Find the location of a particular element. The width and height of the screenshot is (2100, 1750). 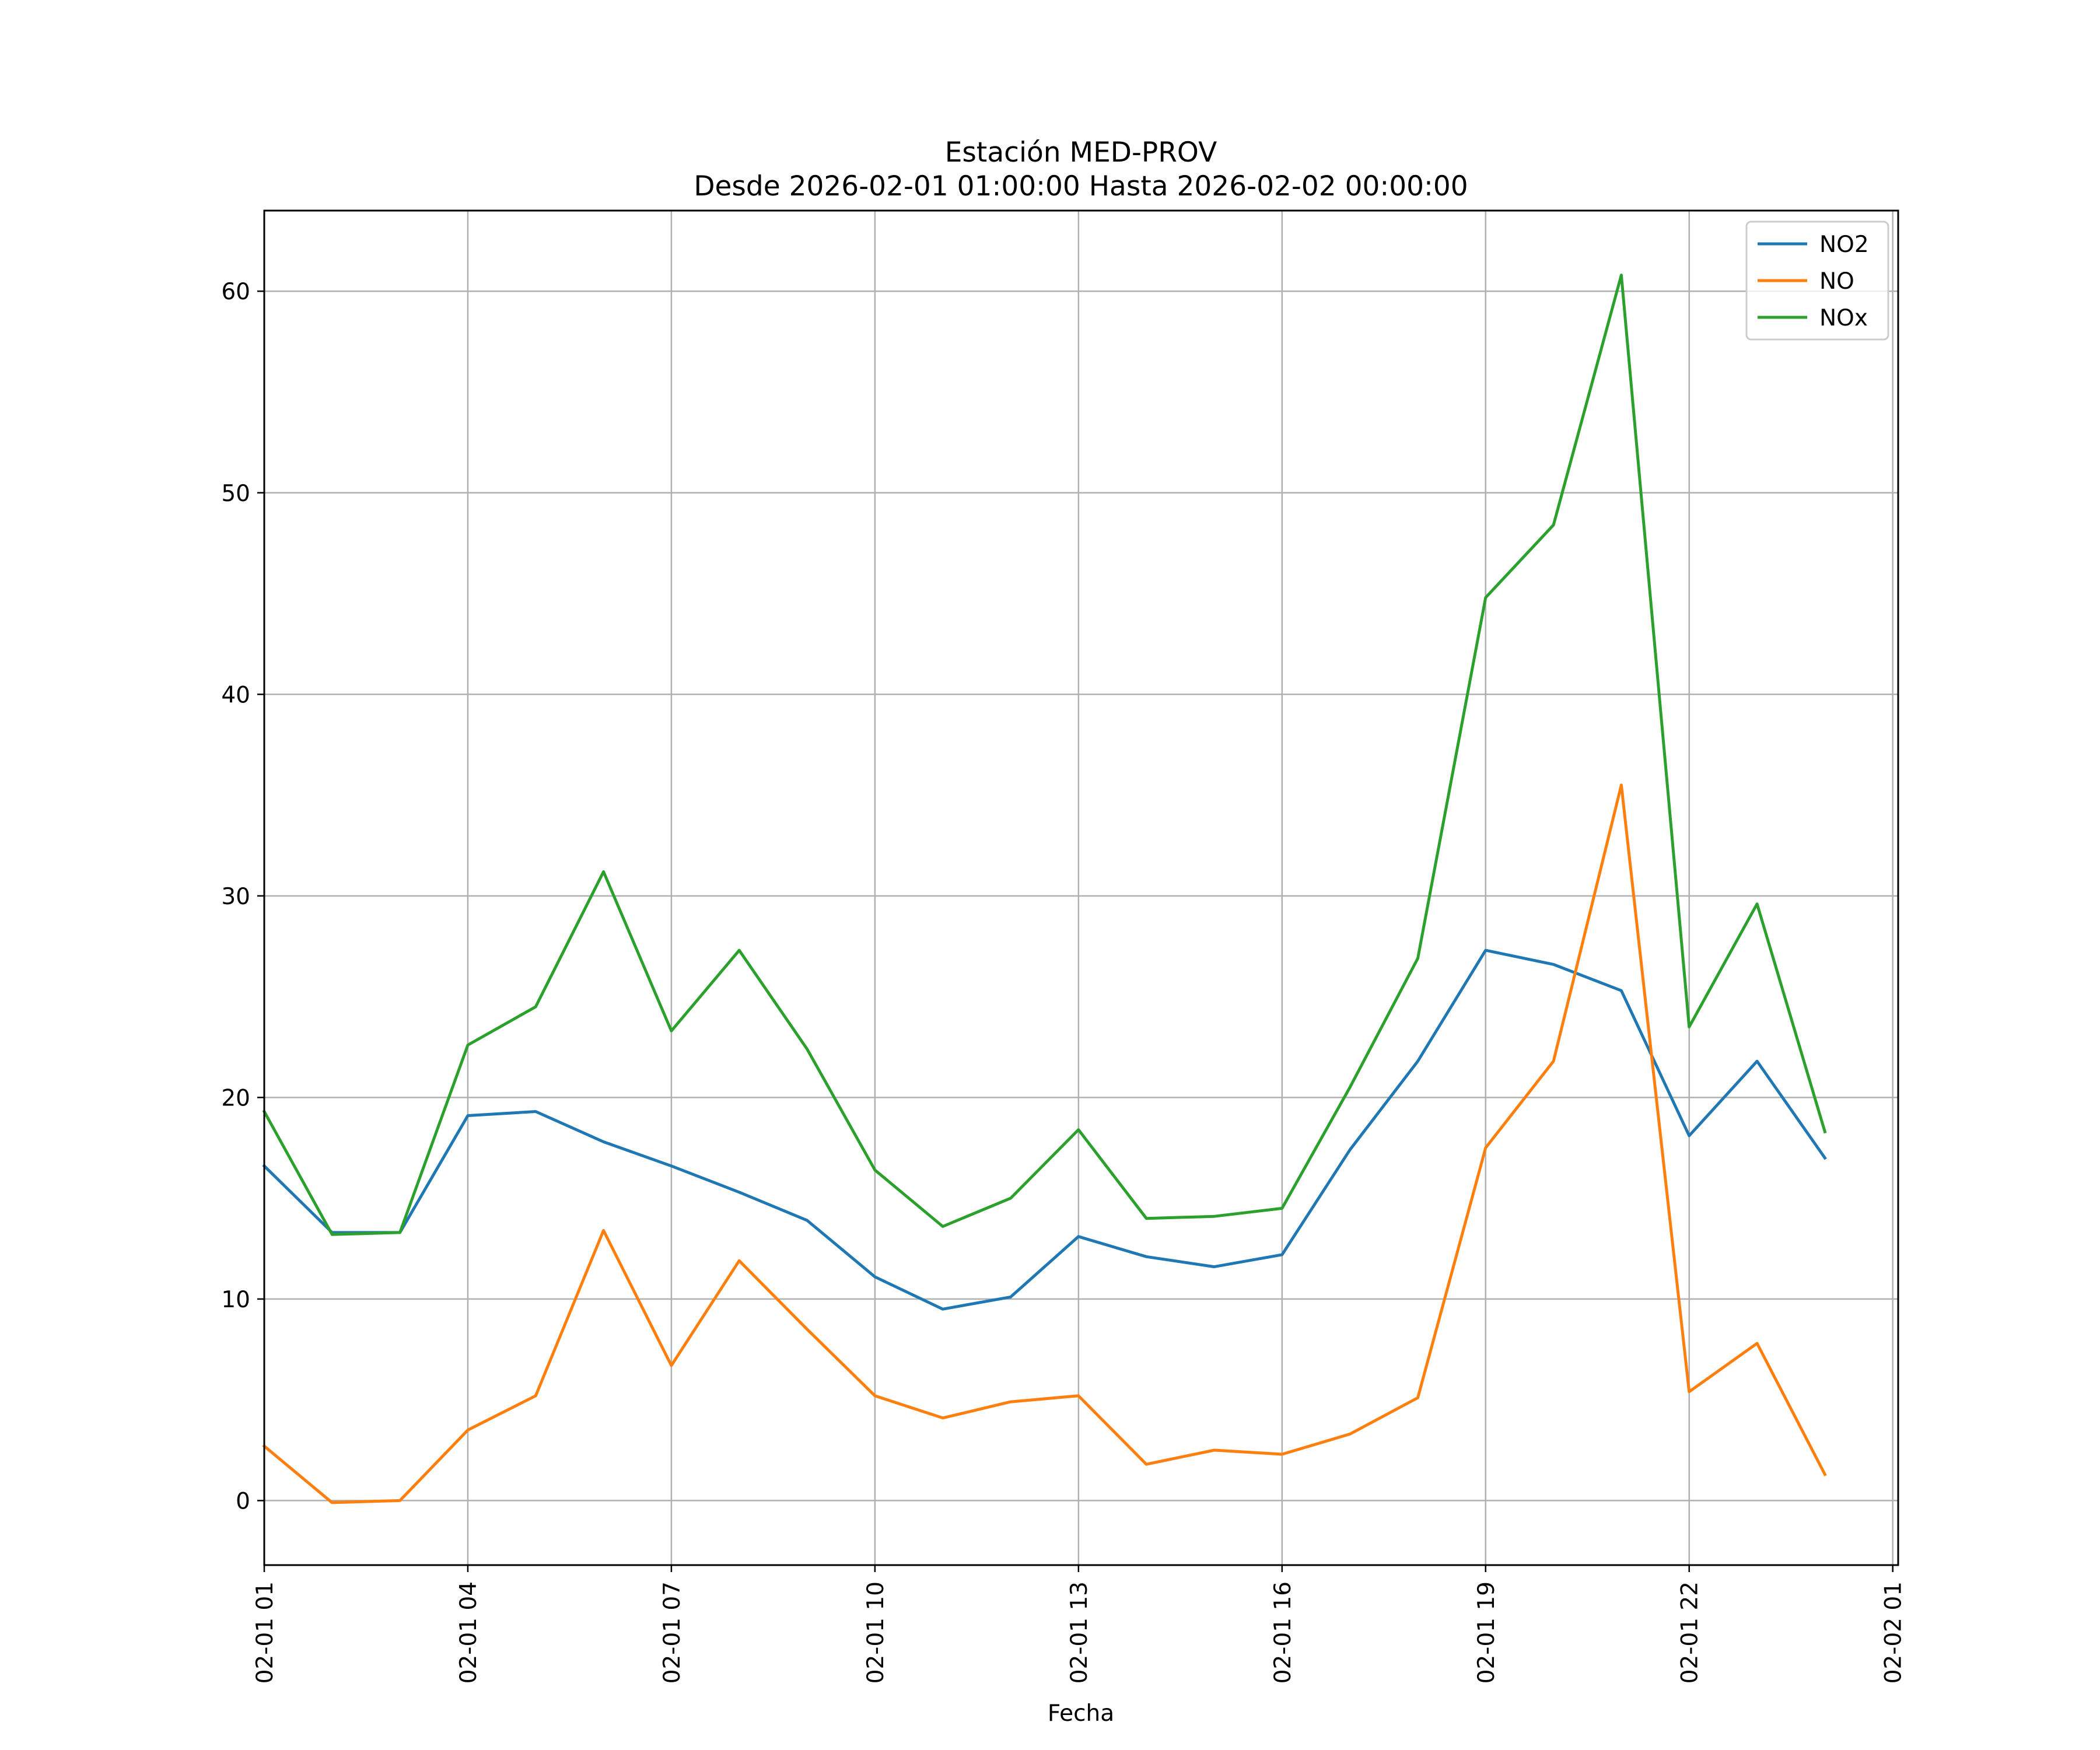

y-tick-label: 20 is located at coordinates (235, 1098).